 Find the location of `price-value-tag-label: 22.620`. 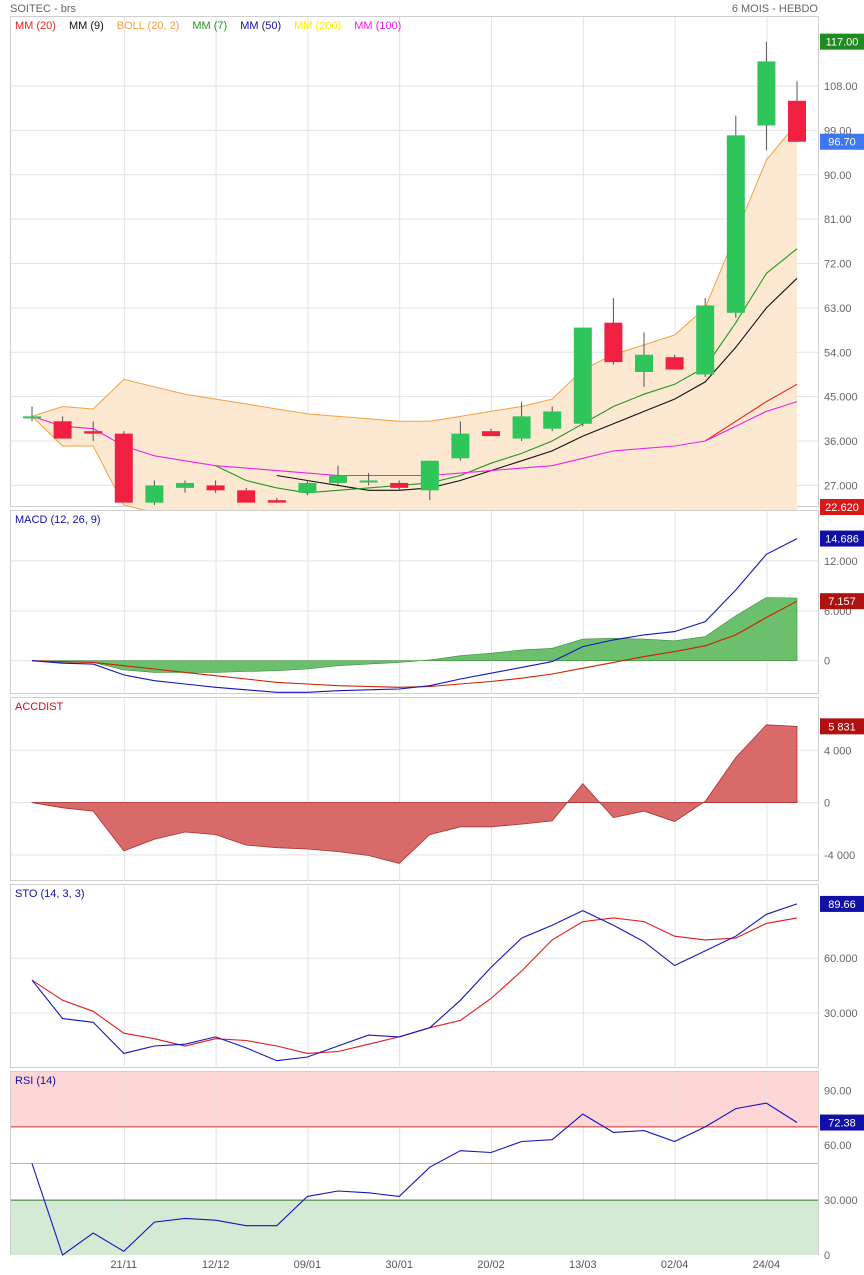

price-value-tag-label: 22.620 is located at coordinates (842, 508).